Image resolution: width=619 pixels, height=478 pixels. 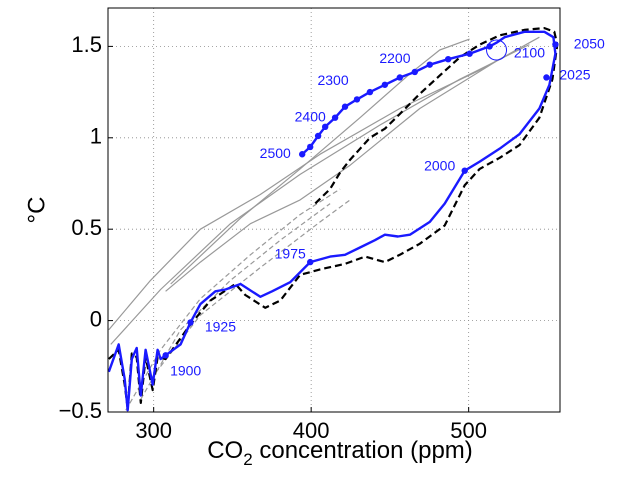 What do you see at coordinates (80, 410) in the screenshot?
I see `y-tick-label: −0.5` at bounding box center [80, 410].